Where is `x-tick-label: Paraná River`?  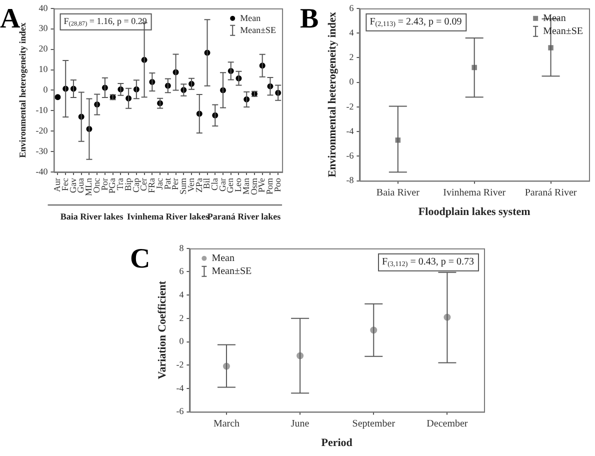 x-tick-label: Paraná River is located at coordinates (551, 192).